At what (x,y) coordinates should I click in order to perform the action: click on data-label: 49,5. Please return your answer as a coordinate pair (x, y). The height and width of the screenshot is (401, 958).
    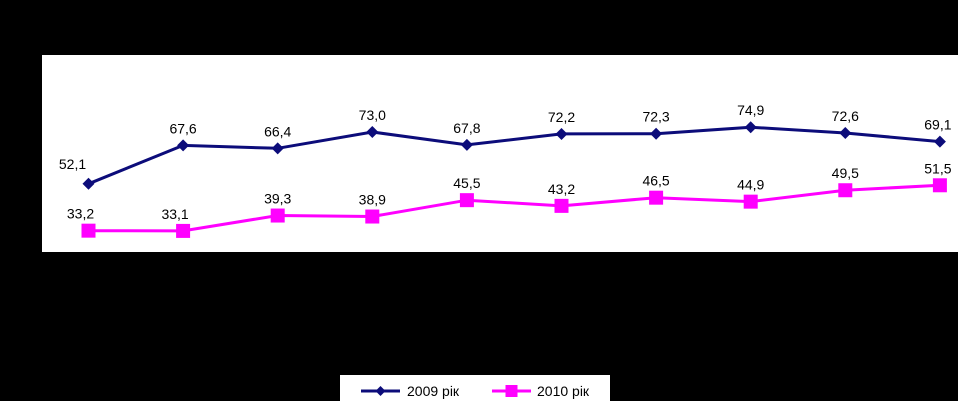
    Looking at the image, I should click on (845, 173).